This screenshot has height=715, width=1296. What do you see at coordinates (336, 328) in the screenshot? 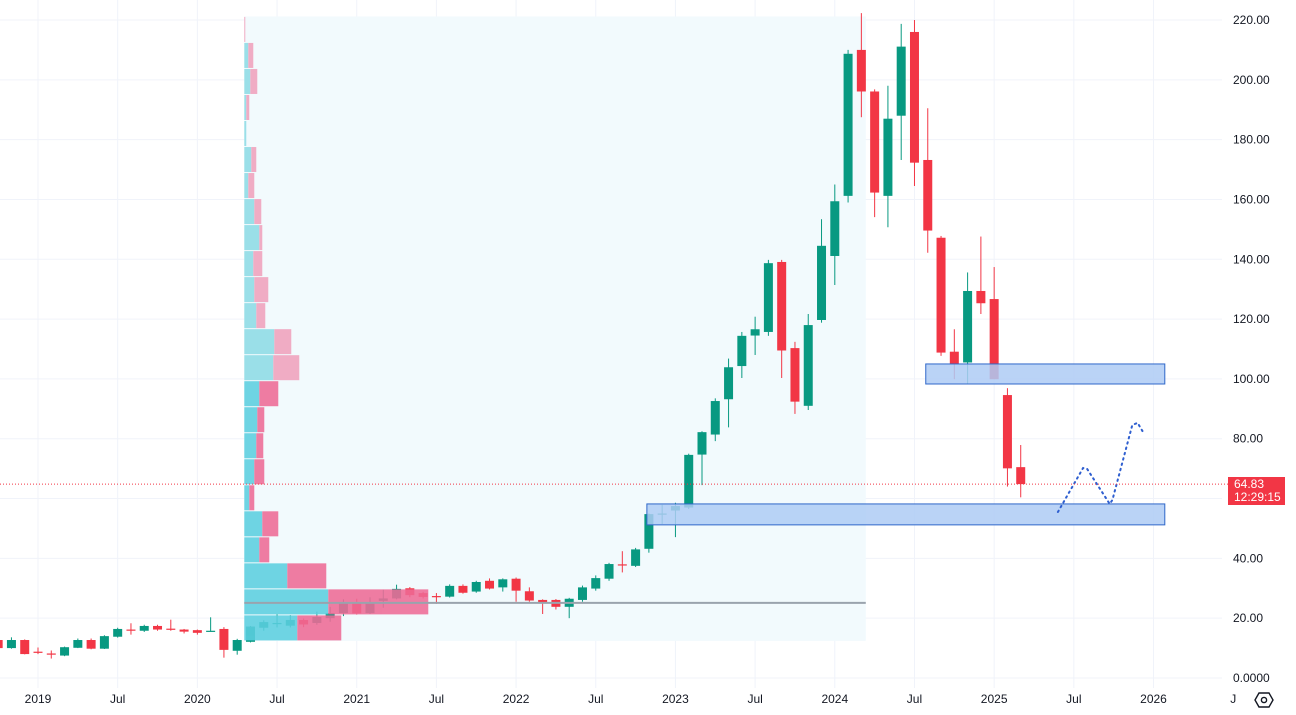
I see `volume-profile-histogram` at bounding box center [336, 328].